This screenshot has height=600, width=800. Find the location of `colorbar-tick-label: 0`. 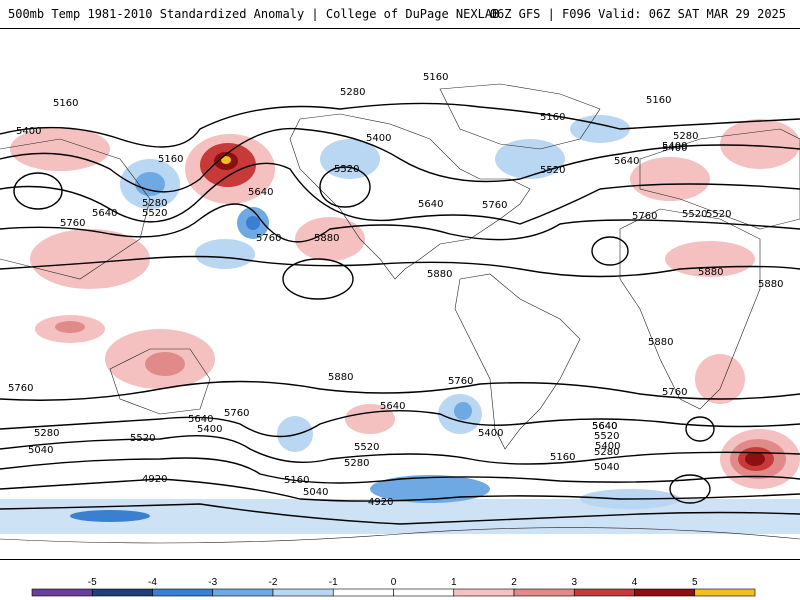

colorbar-tick-label: 0 is located at coordinates (394, 582).